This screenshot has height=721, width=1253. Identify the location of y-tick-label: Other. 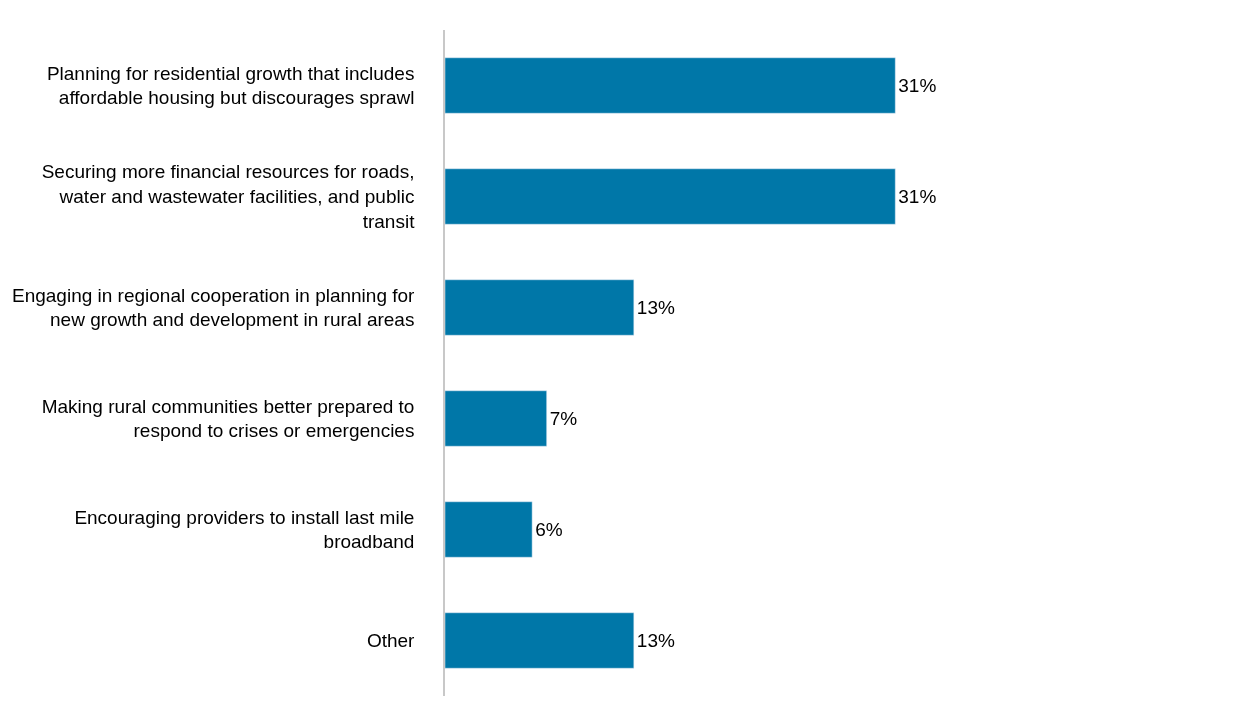
(391, 641).